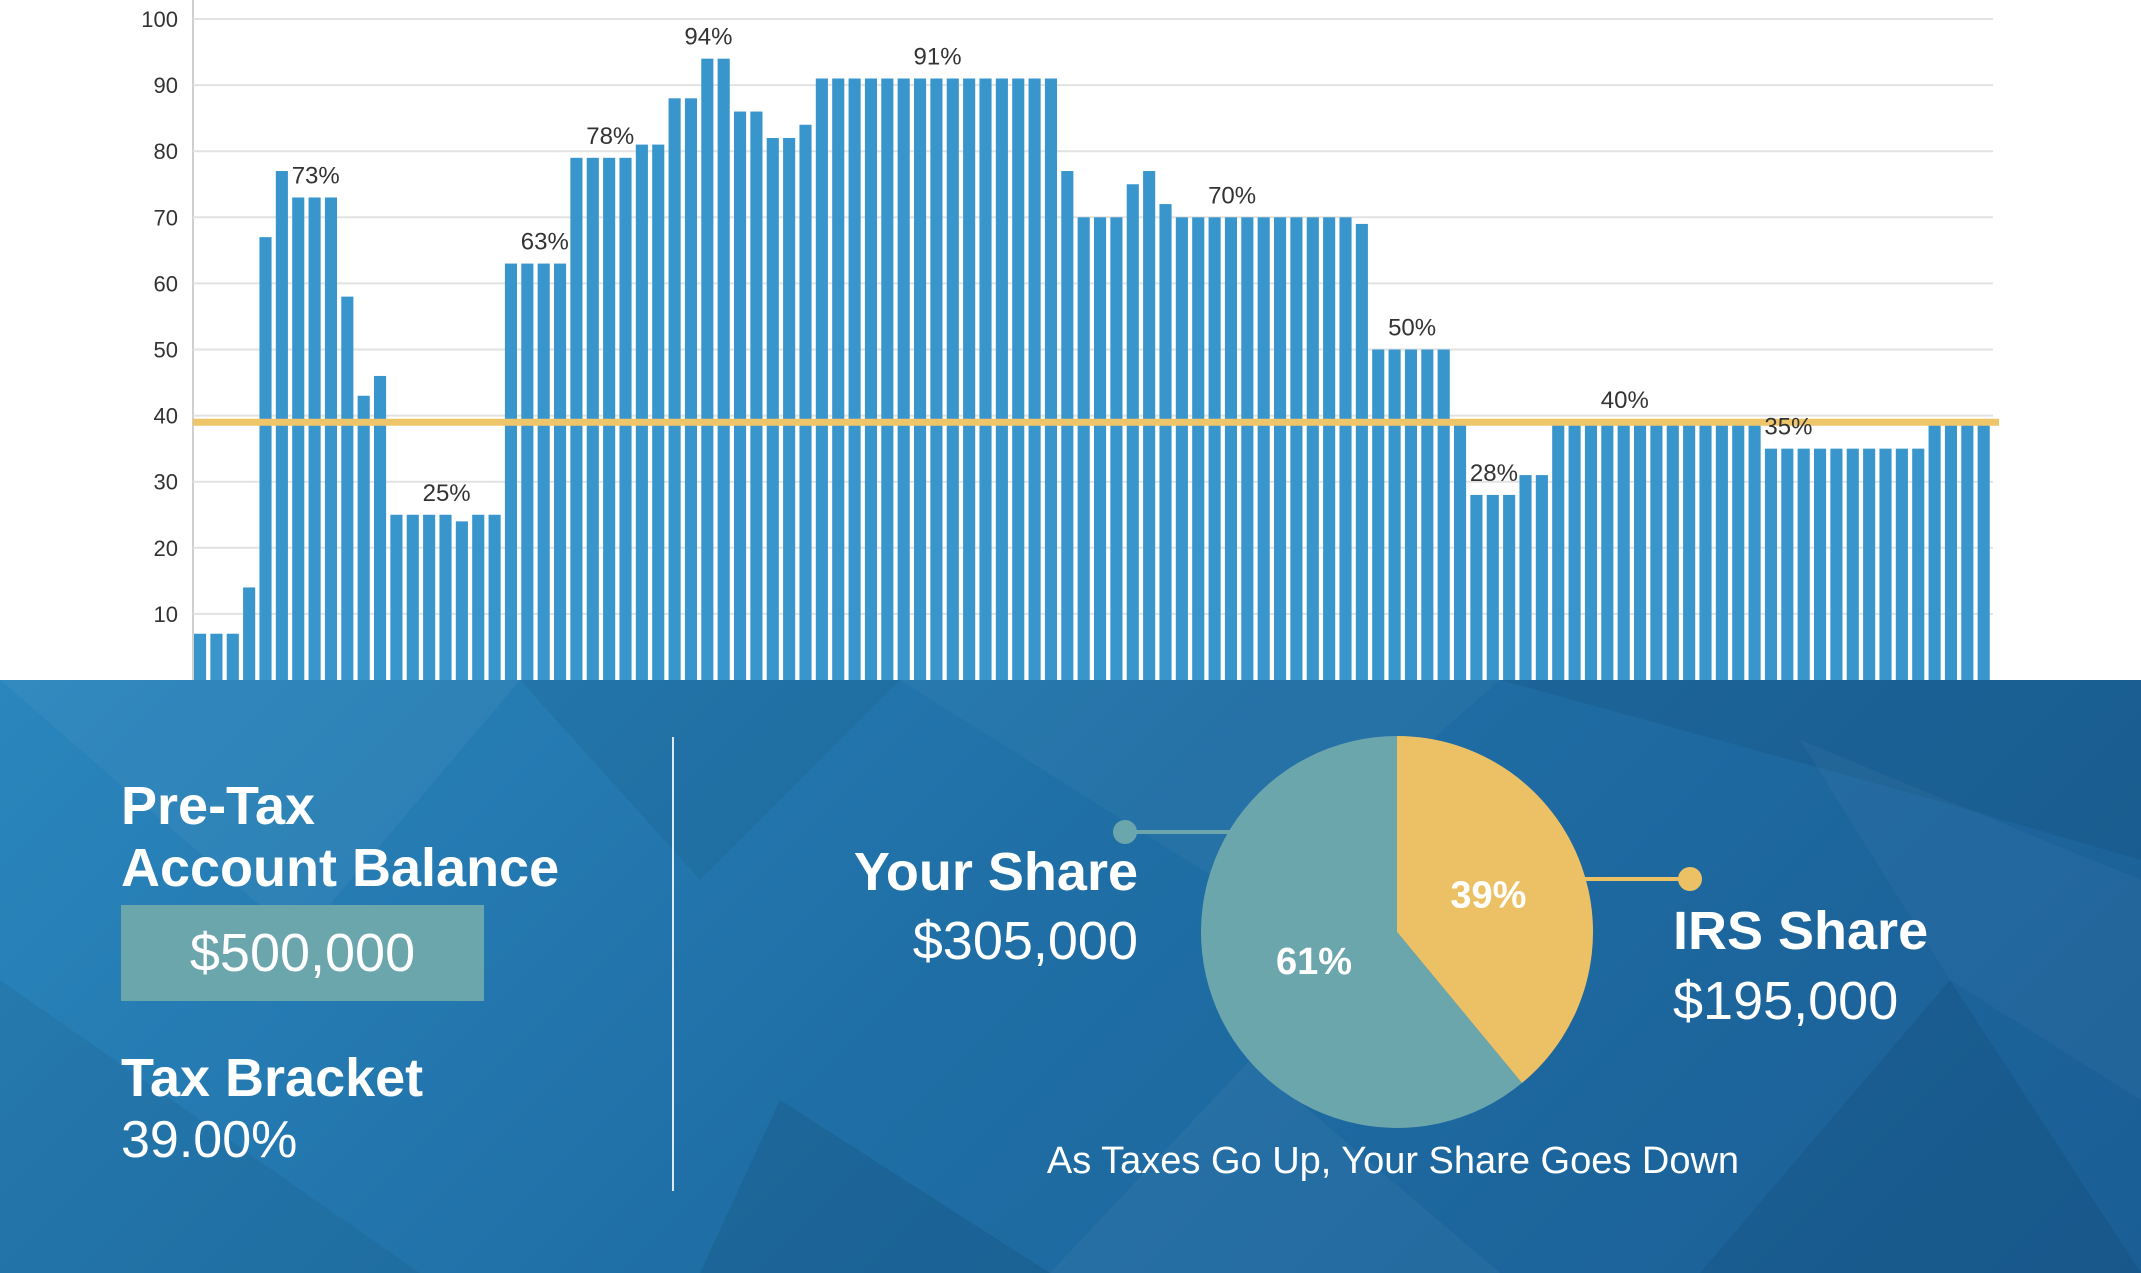 This screenshot has width=2141, height=1273. I want to click on y-tick-label: 30, so click(166, 482).